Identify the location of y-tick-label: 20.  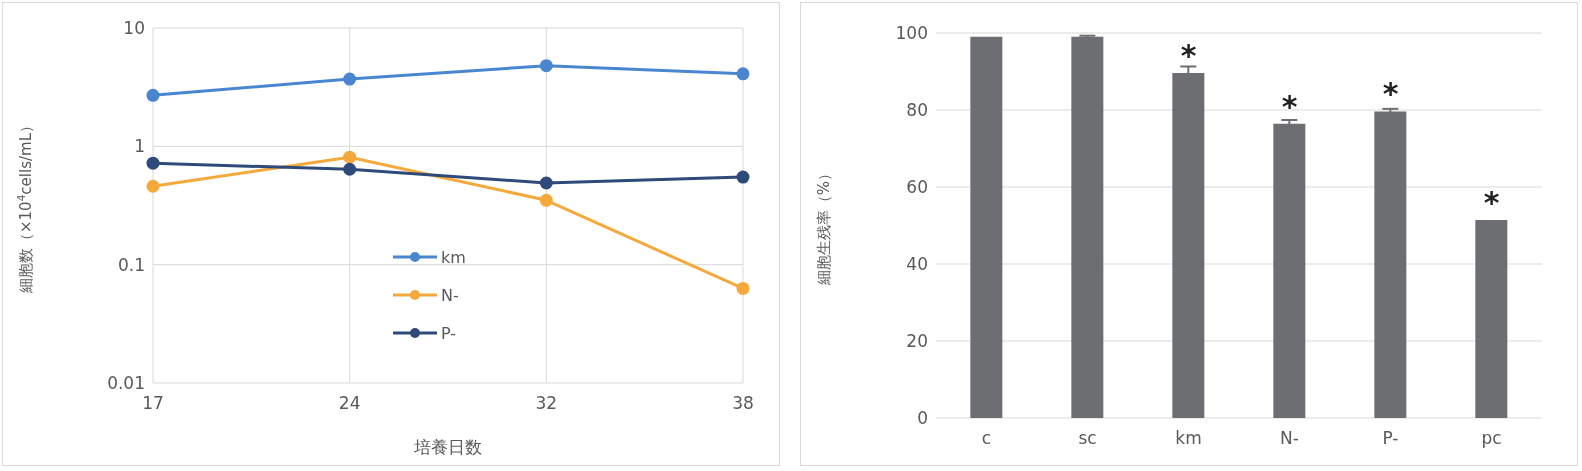
(917, 341).